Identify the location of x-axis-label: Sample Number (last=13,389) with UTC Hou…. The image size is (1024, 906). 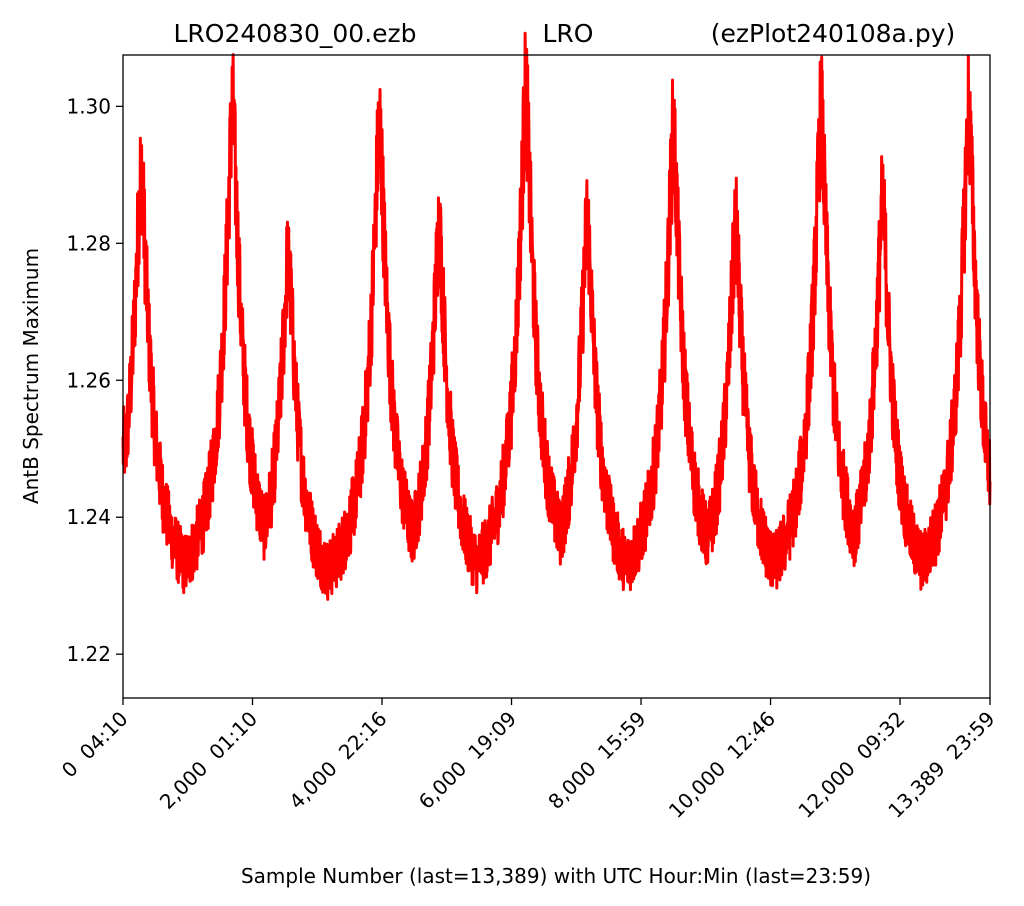
(556, 876).